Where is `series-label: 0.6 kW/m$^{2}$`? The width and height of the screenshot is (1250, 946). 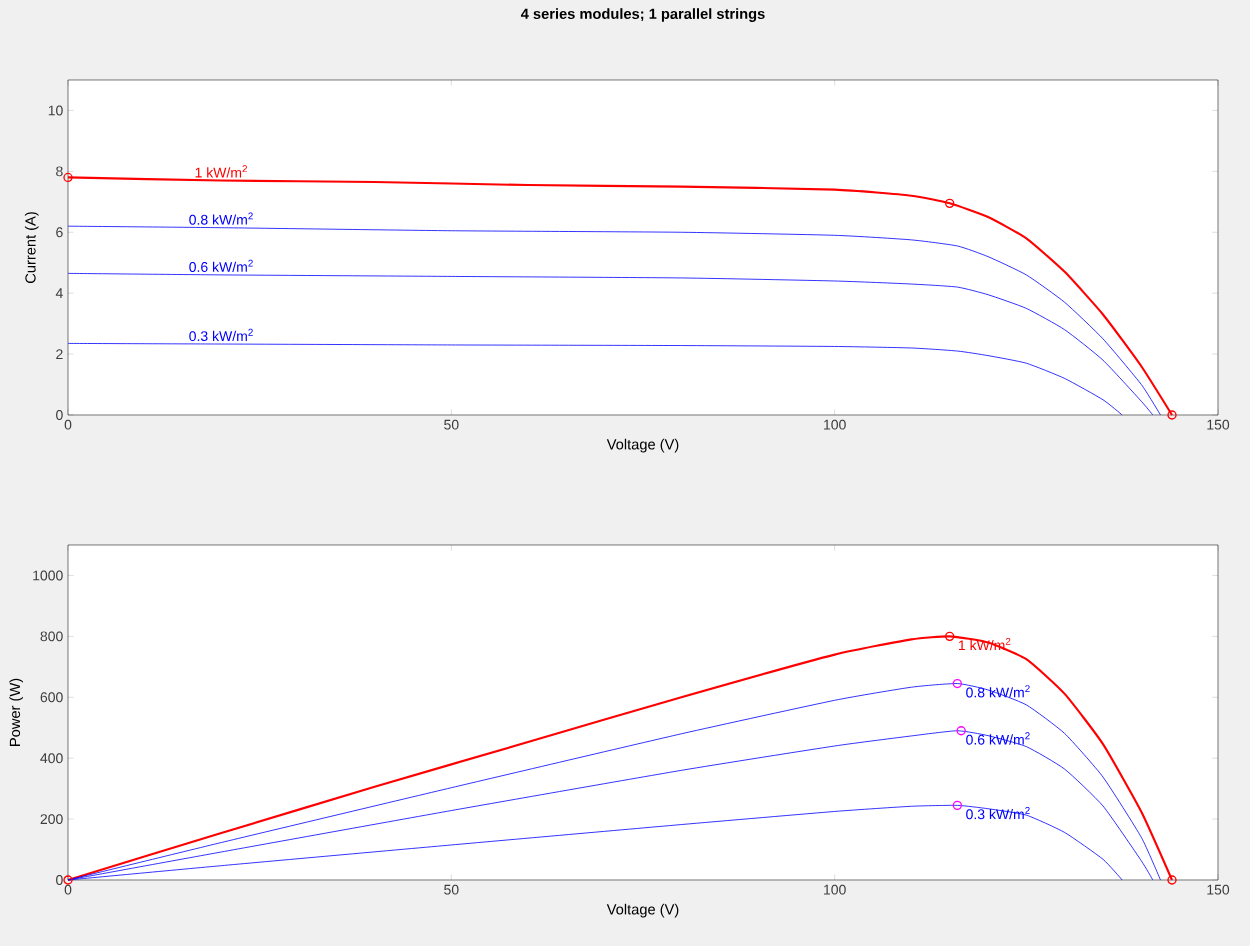
series-label: 0.6 kW/m$^{2}$ is located at coordinates (221, 265).